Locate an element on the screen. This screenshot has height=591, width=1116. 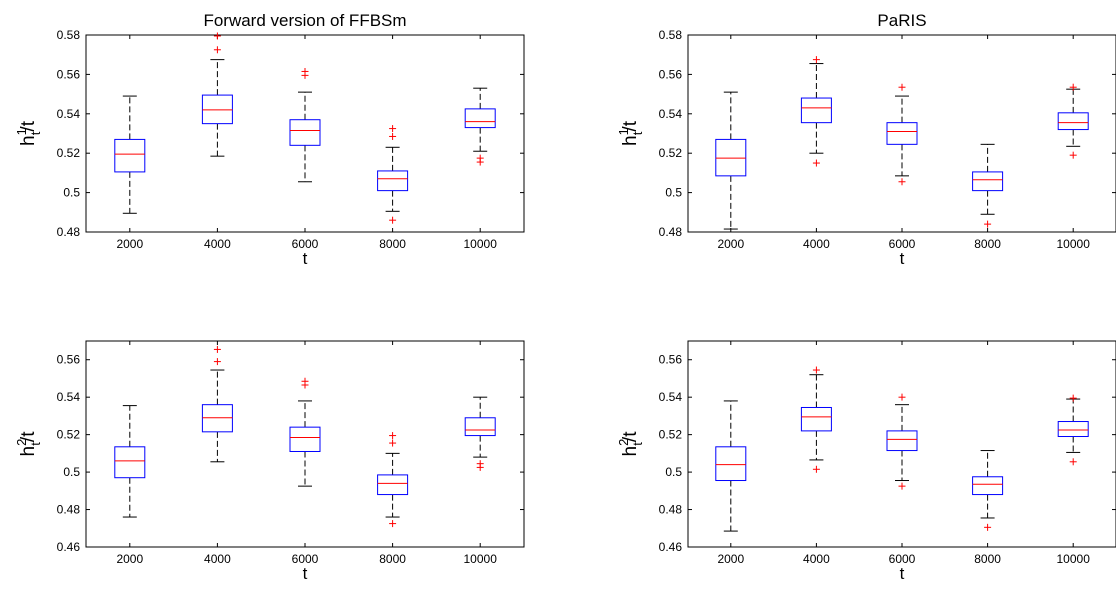
y-axis-title-sup: 2 is located at coordinates (623, 442).